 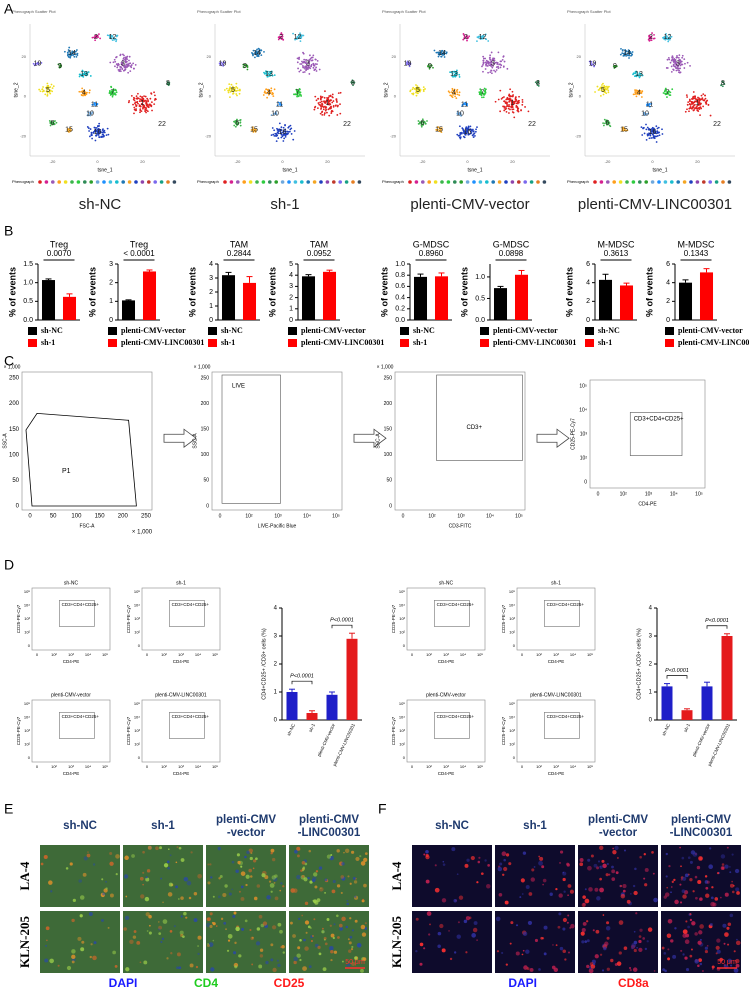 What do you see at coordinates (556, 695) in the screenshot?
I see `plot-title: plenti-CMV-LINC00301` at bounding box center [556, 695].